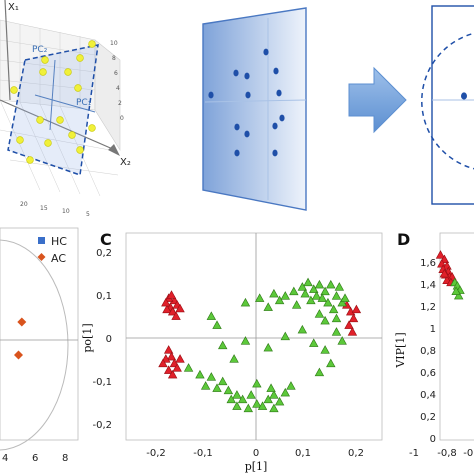 The width and height of the screenshot is (474, 474). Describe the element at coordinates (377, 100) in the screenshot. I see `right-arrow-icon` at that location.